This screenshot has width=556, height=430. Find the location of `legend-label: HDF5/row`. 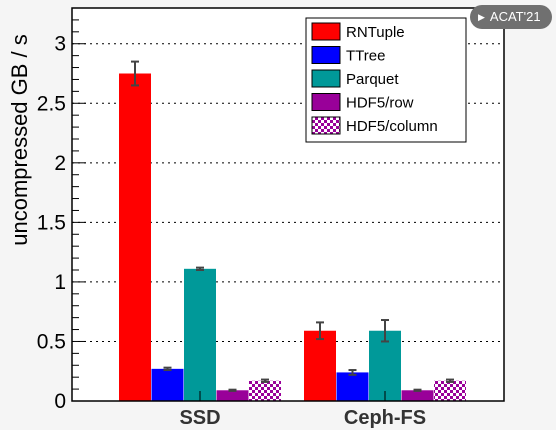

legend-label: HDF5/row is located at coordinates (380, 103).